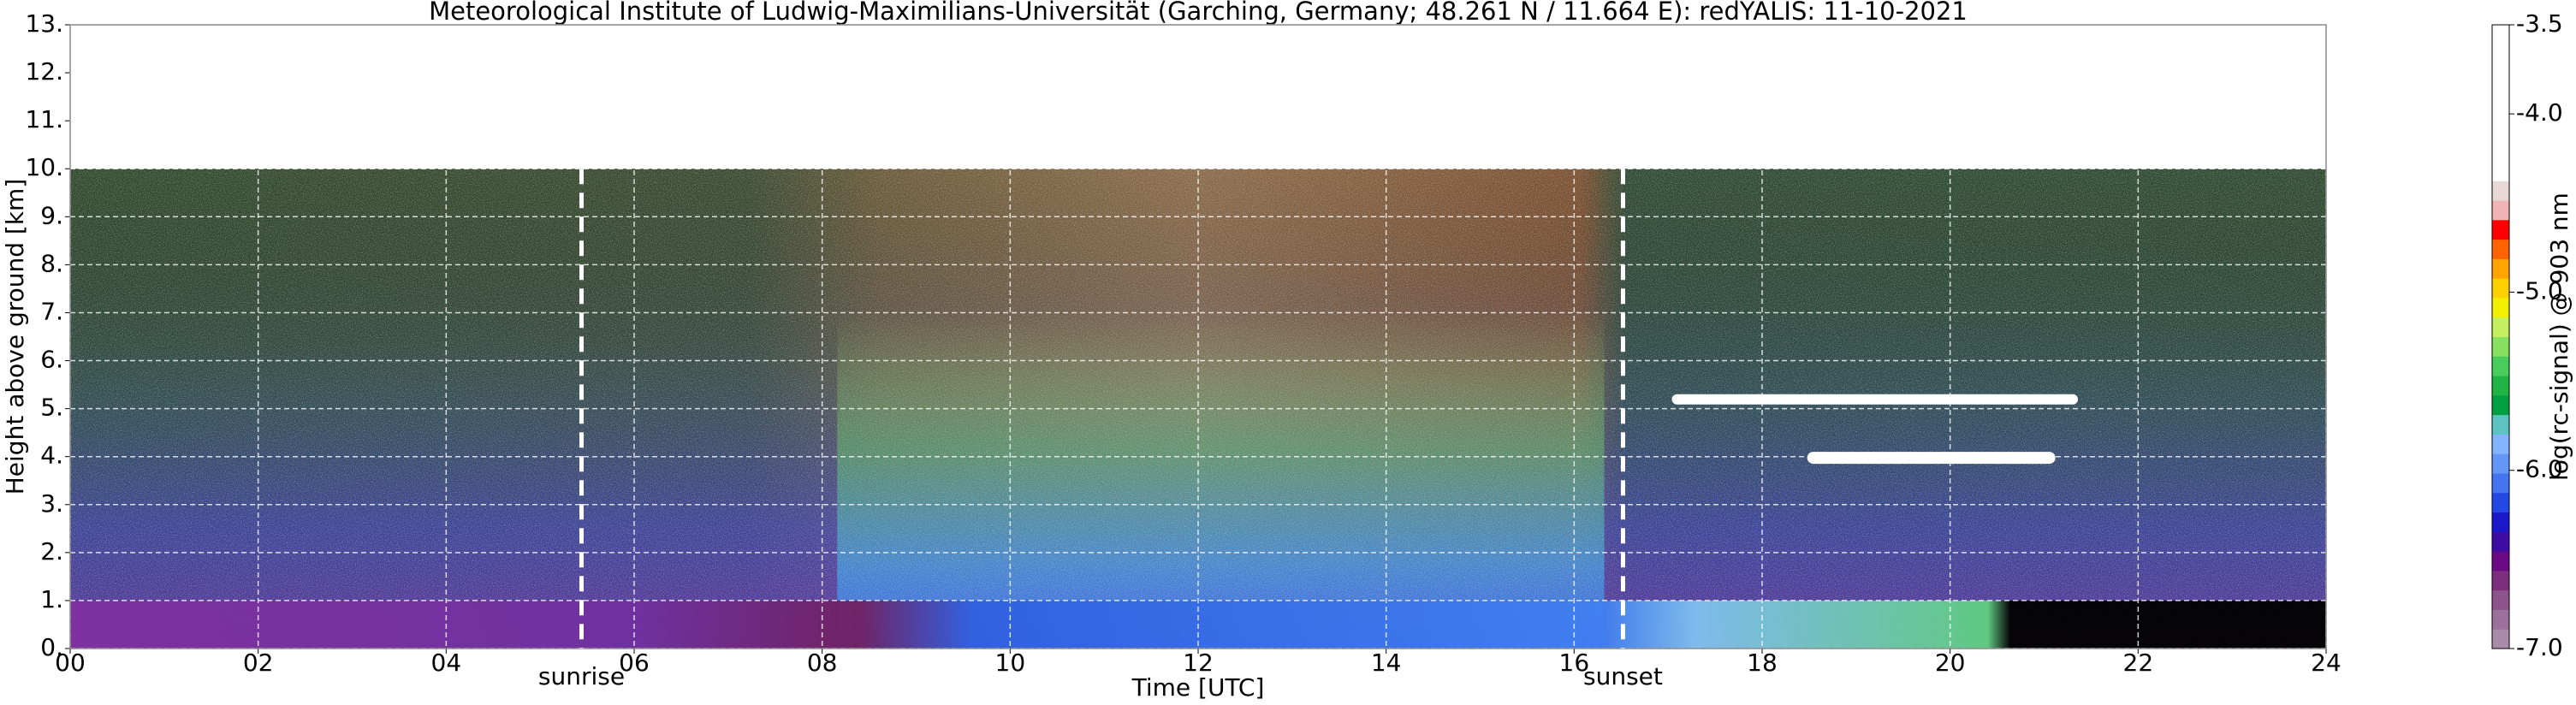 The height and width of the screenshot is (705, 2576). I want to click on y-tick-label: 11., so click(44, 119).